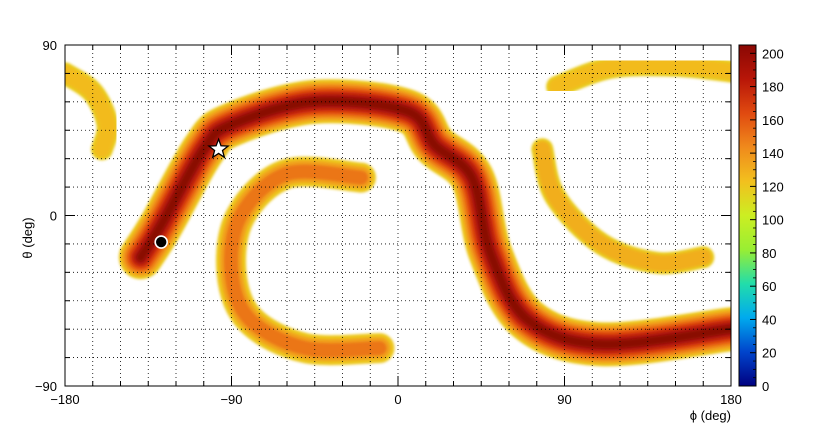 The image size is (813, 444). I want to click on star-marker, so click(218, 148).